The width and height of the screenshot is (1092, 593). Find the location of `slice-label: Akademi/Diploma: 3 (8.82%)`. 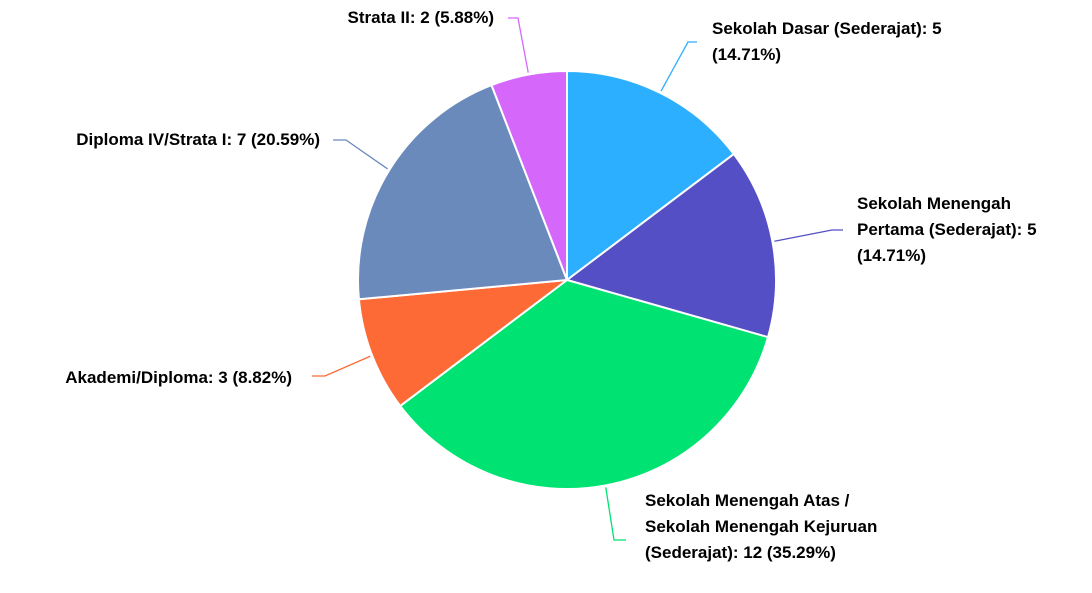

slice-label: Akademi/Diploma: 3 (8.82%) is located at coordinates (178, 377).